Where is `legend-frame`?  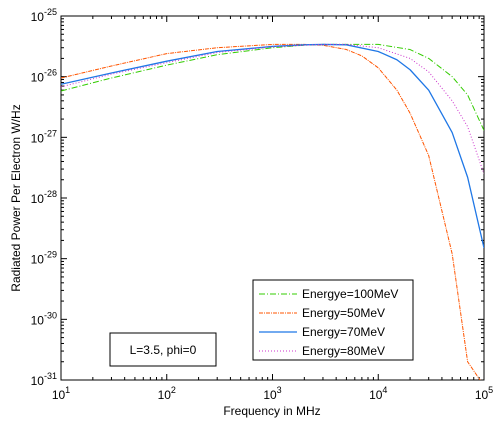
legend-frame is located at coordinates (333, 320).